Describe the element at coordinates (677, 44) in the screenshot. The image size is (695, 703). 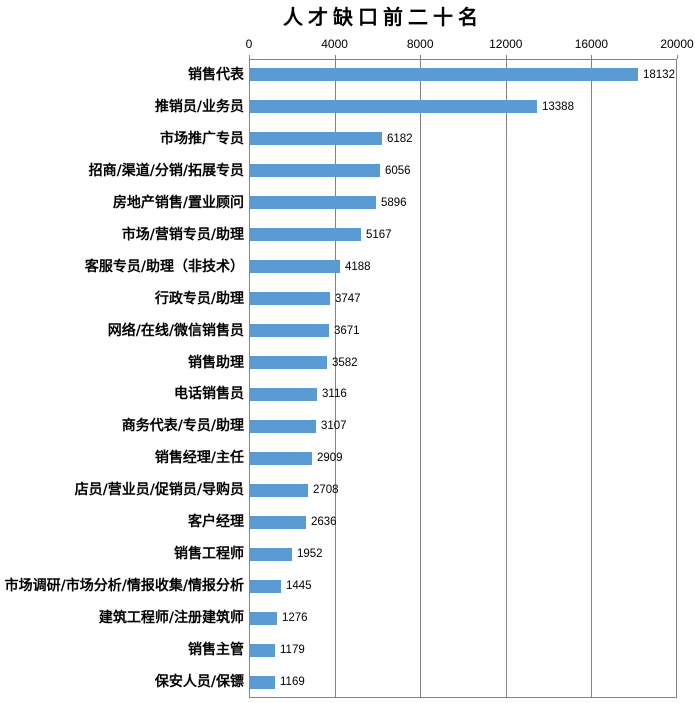
I see `x-axis-tick-label: 20000` at that location.